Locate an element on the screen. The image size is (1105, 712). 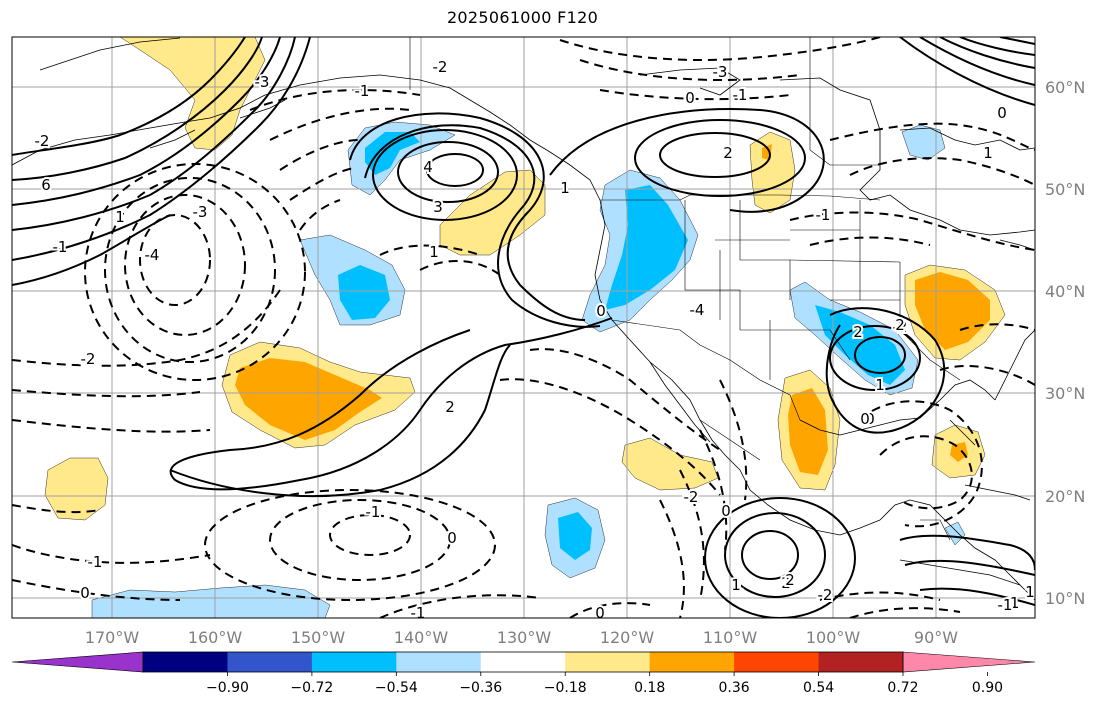
latitude-tick-label: 20°N is located at coordinates (1065, 496).